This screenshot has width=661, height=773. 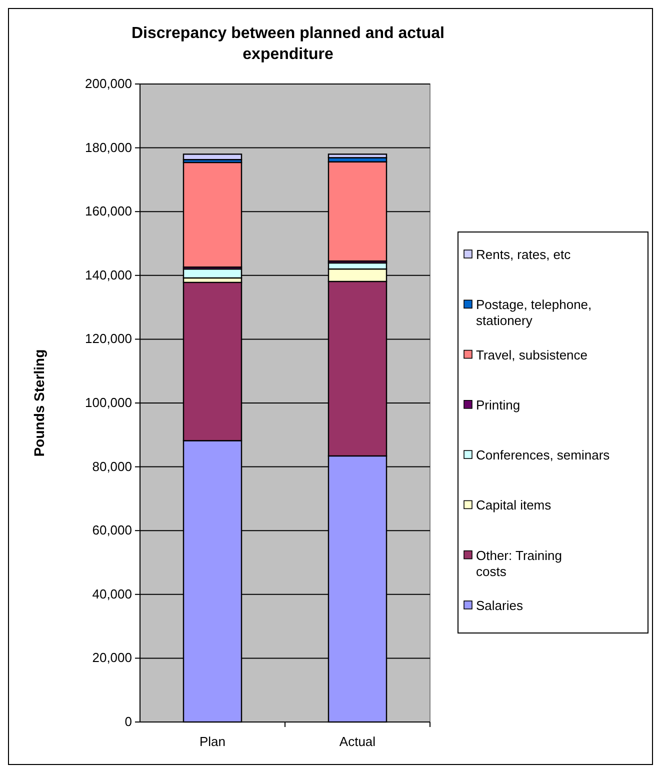 I want to click on legend-label: Postage, telephone, stationery, so click(x=534, y=312).